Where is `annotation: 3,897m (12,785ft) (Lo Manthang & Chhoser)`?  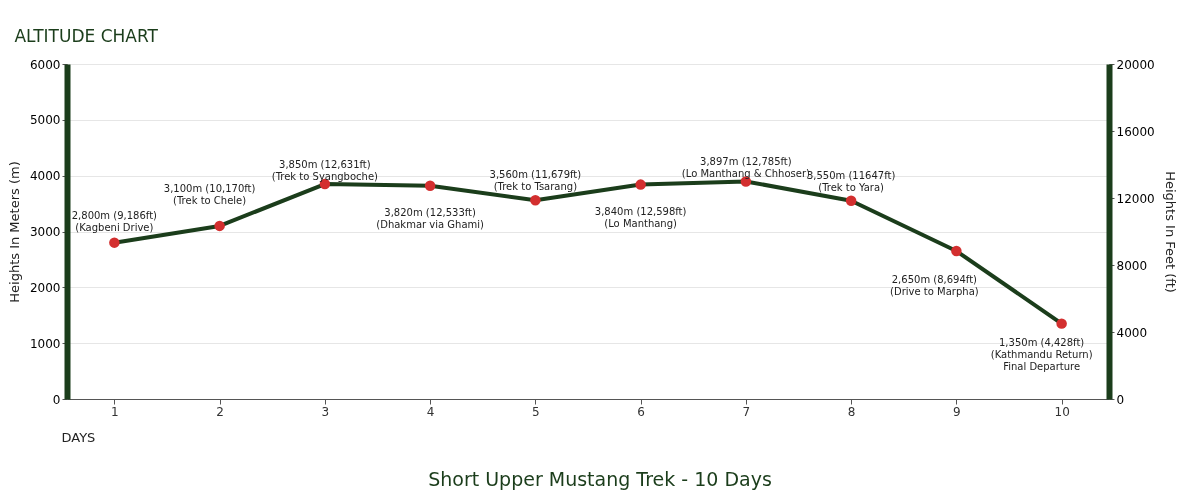 annotation: 3,897m (12,785ft) (Lo Manthang & Chhoser) is located at coordinates (745, 168).